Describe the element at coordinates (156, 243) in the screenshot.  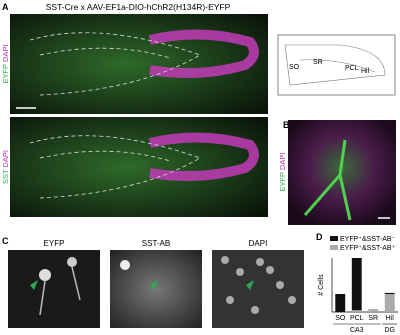
I see `column-label: SST-AB` at that location.